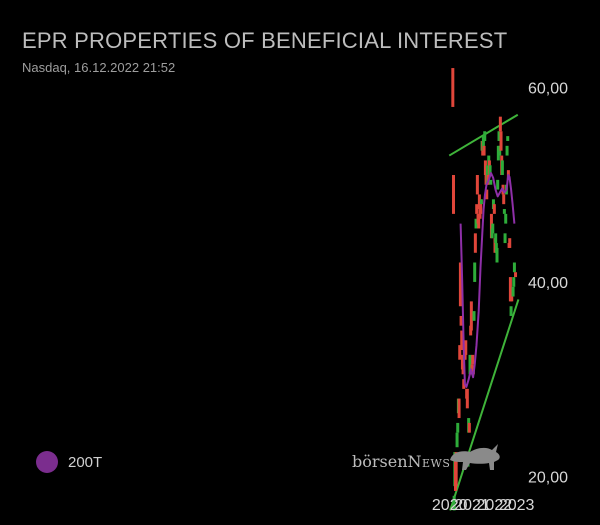  What do you see at coordinates (47, 462) in the screenshot?
I see `ma-legend-swatch` at bounding box center [47, 462].